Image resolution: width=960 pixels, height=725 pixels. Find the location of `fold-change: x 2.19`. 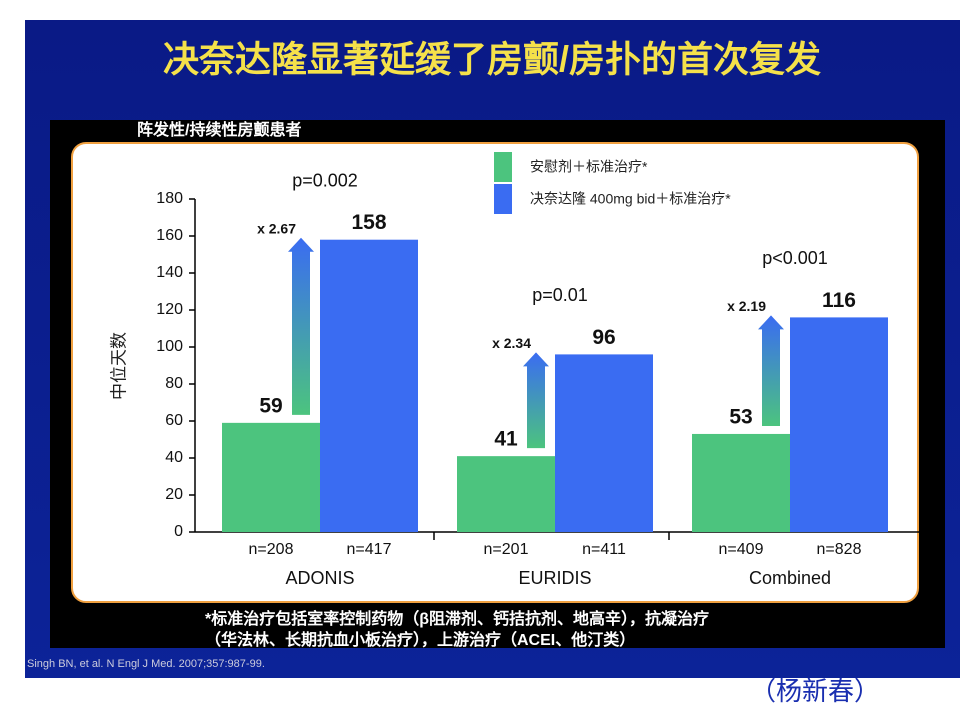

fold-change: x 2.19 is located at coordinates (746, 306).